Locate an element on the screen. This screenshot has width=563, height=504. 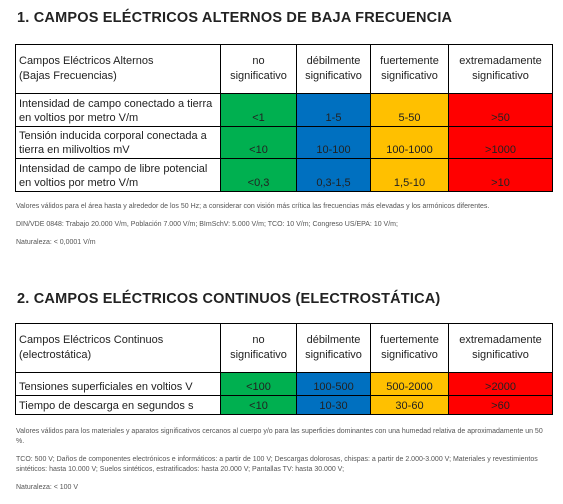
value-cell: 1,5-10 is located at coordinates (409, 175).